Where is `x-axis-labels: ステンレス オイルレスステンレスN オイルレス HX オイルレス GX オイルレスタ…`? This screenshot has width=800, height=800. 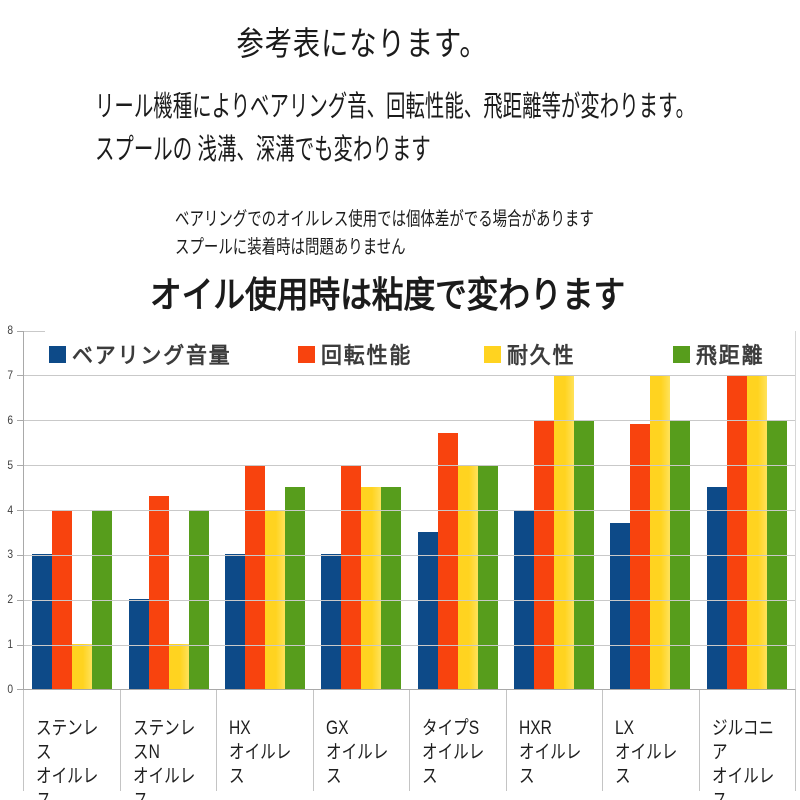
x-axis-labels: ステンレス オイルレスステンレスN オイルレス HX オイルレス GX オイルレスタ… is located at coordinates (409, 745).